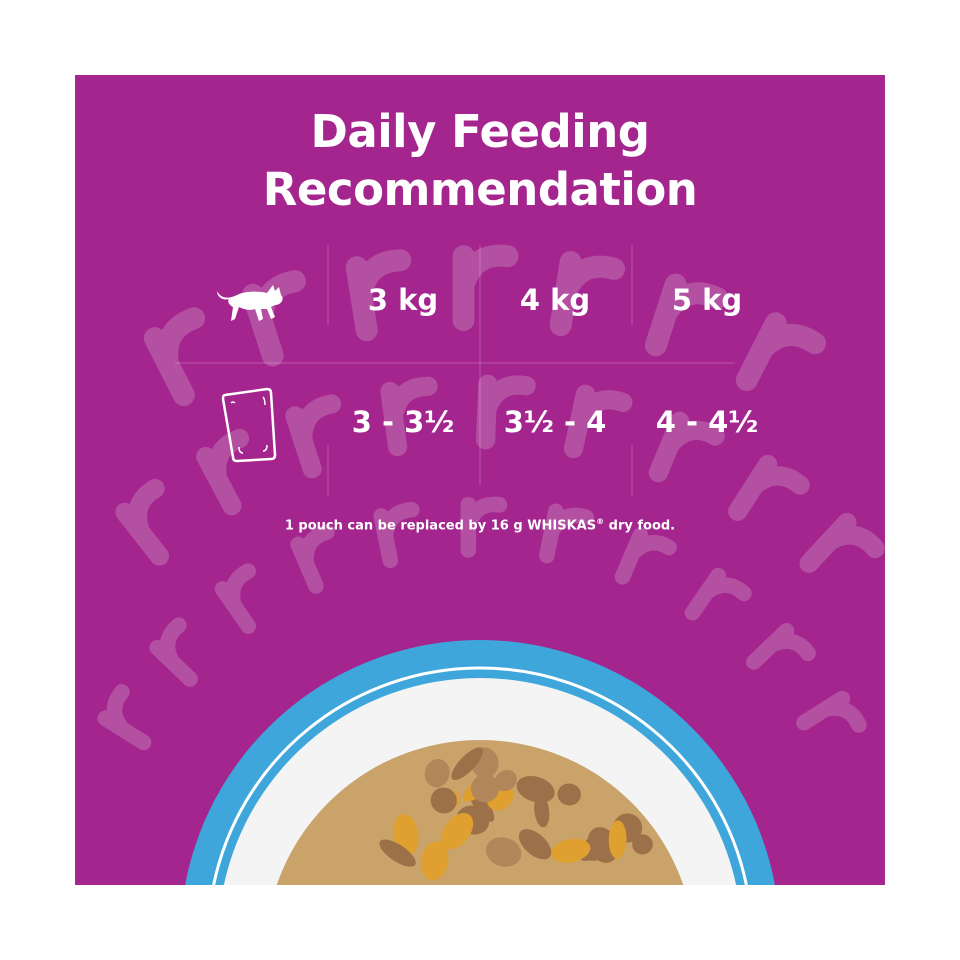 This screenshot has width=960, height=960. I want to click on bowl-rim-line, so click(480, 775).